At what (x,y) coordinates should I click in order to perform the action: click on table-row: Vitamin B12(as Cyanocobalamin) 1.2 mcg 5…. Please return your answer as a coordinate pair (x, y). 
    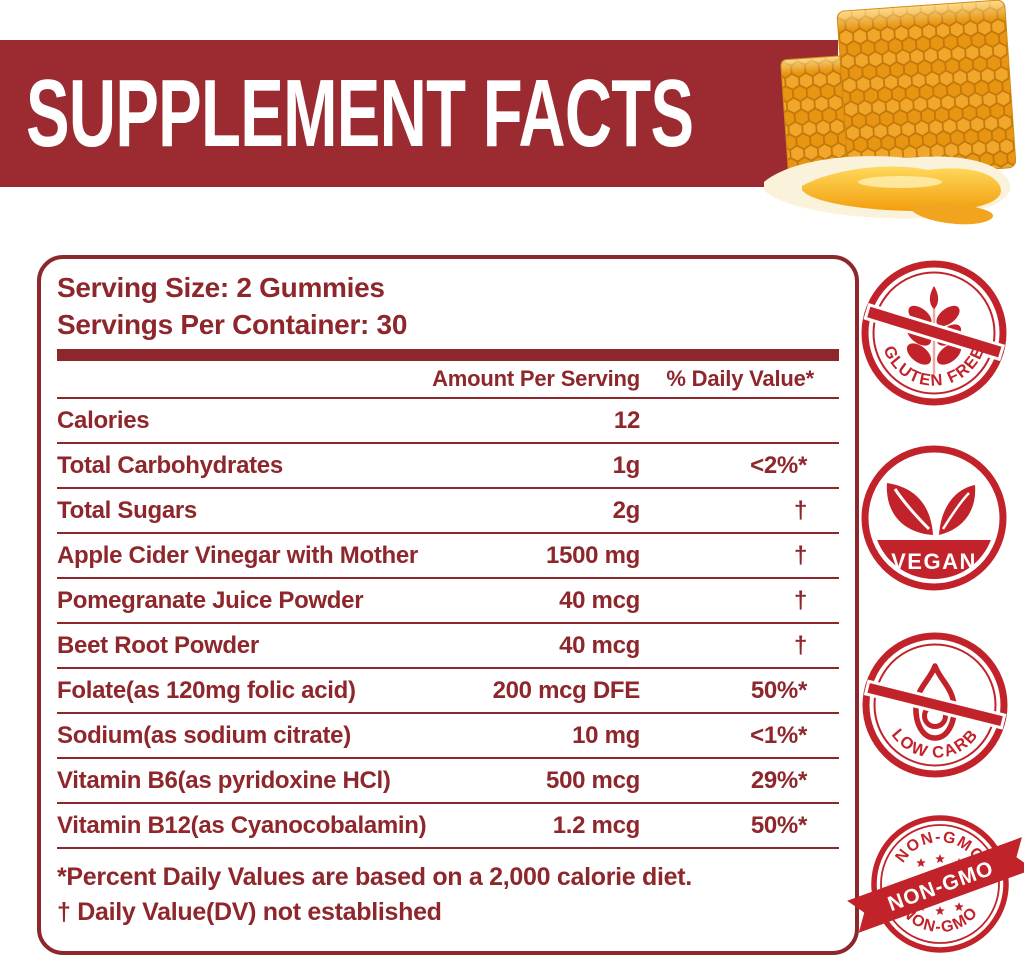
    Looking at the image, I should click on (448, 826).